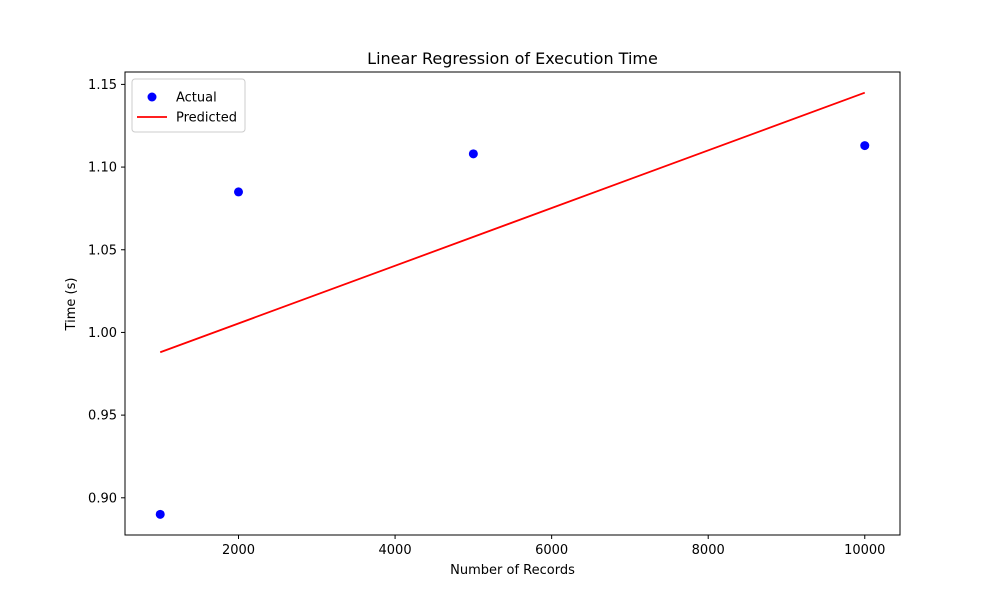 This screenshot has height=600, width=1000. I want to click on x-tick-label: 4000, so click(395, 550).